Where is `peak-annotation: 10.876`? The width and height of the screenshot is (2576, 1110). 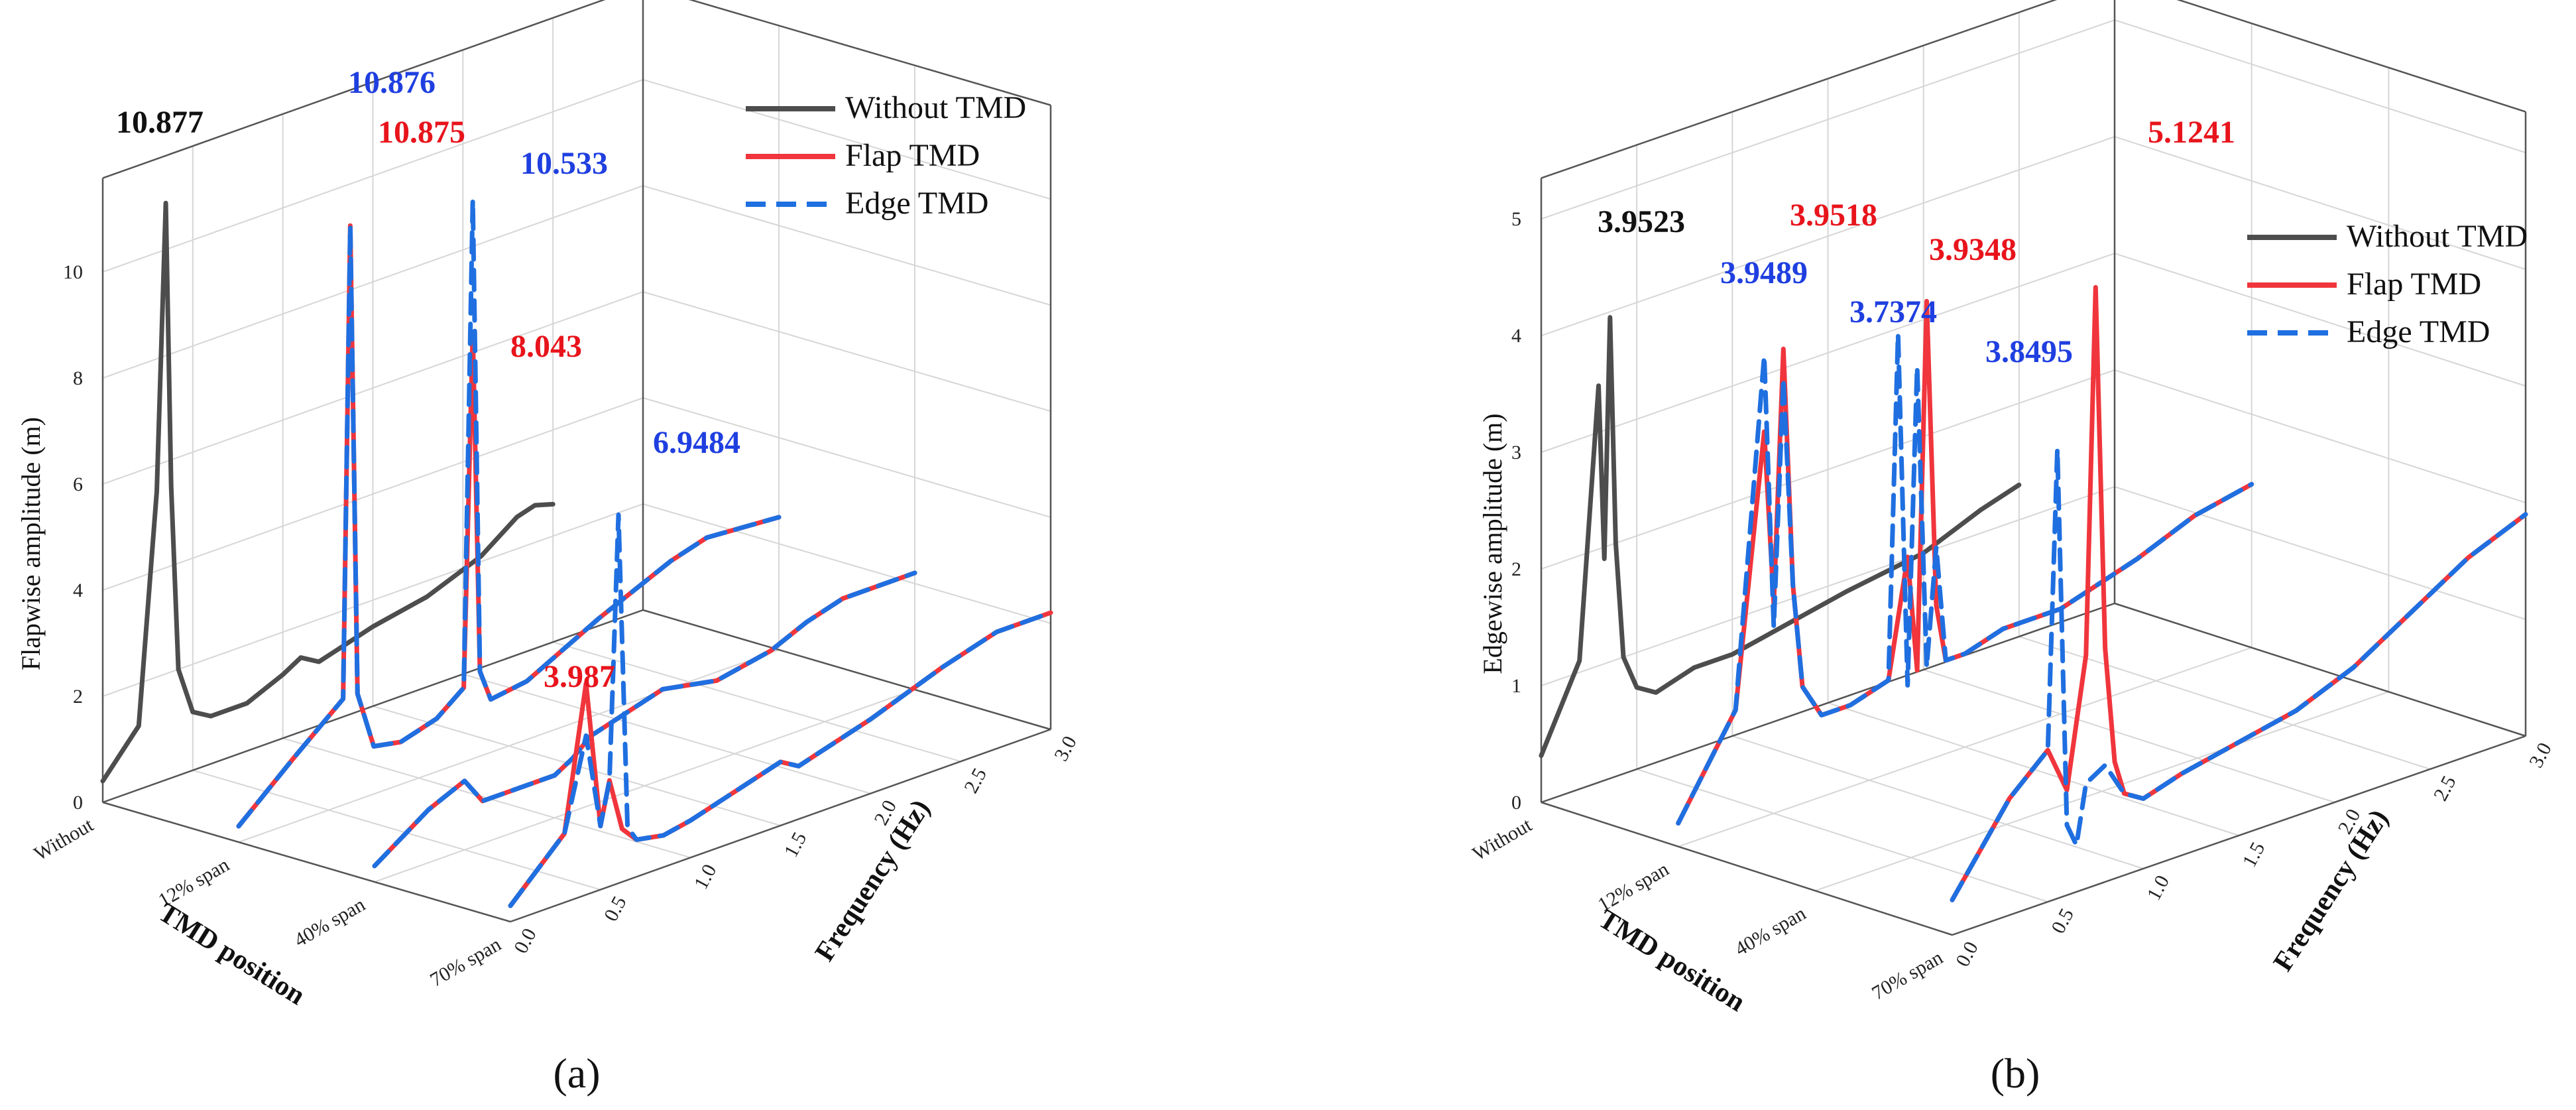 peak-annotation: 10.876 is located at coordinates (392, 82).